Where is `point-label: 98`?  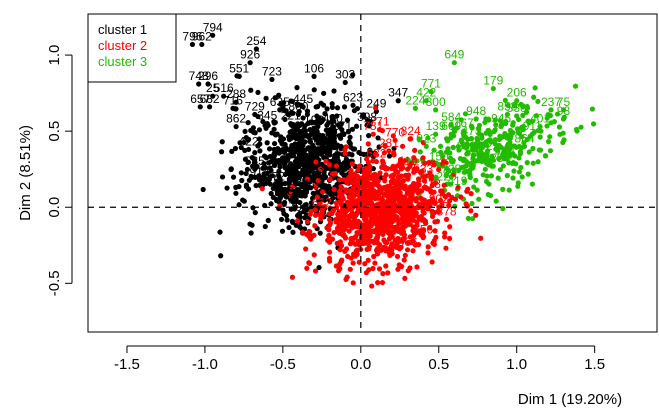 point-label: 98 is located at coordinates (564, 111).